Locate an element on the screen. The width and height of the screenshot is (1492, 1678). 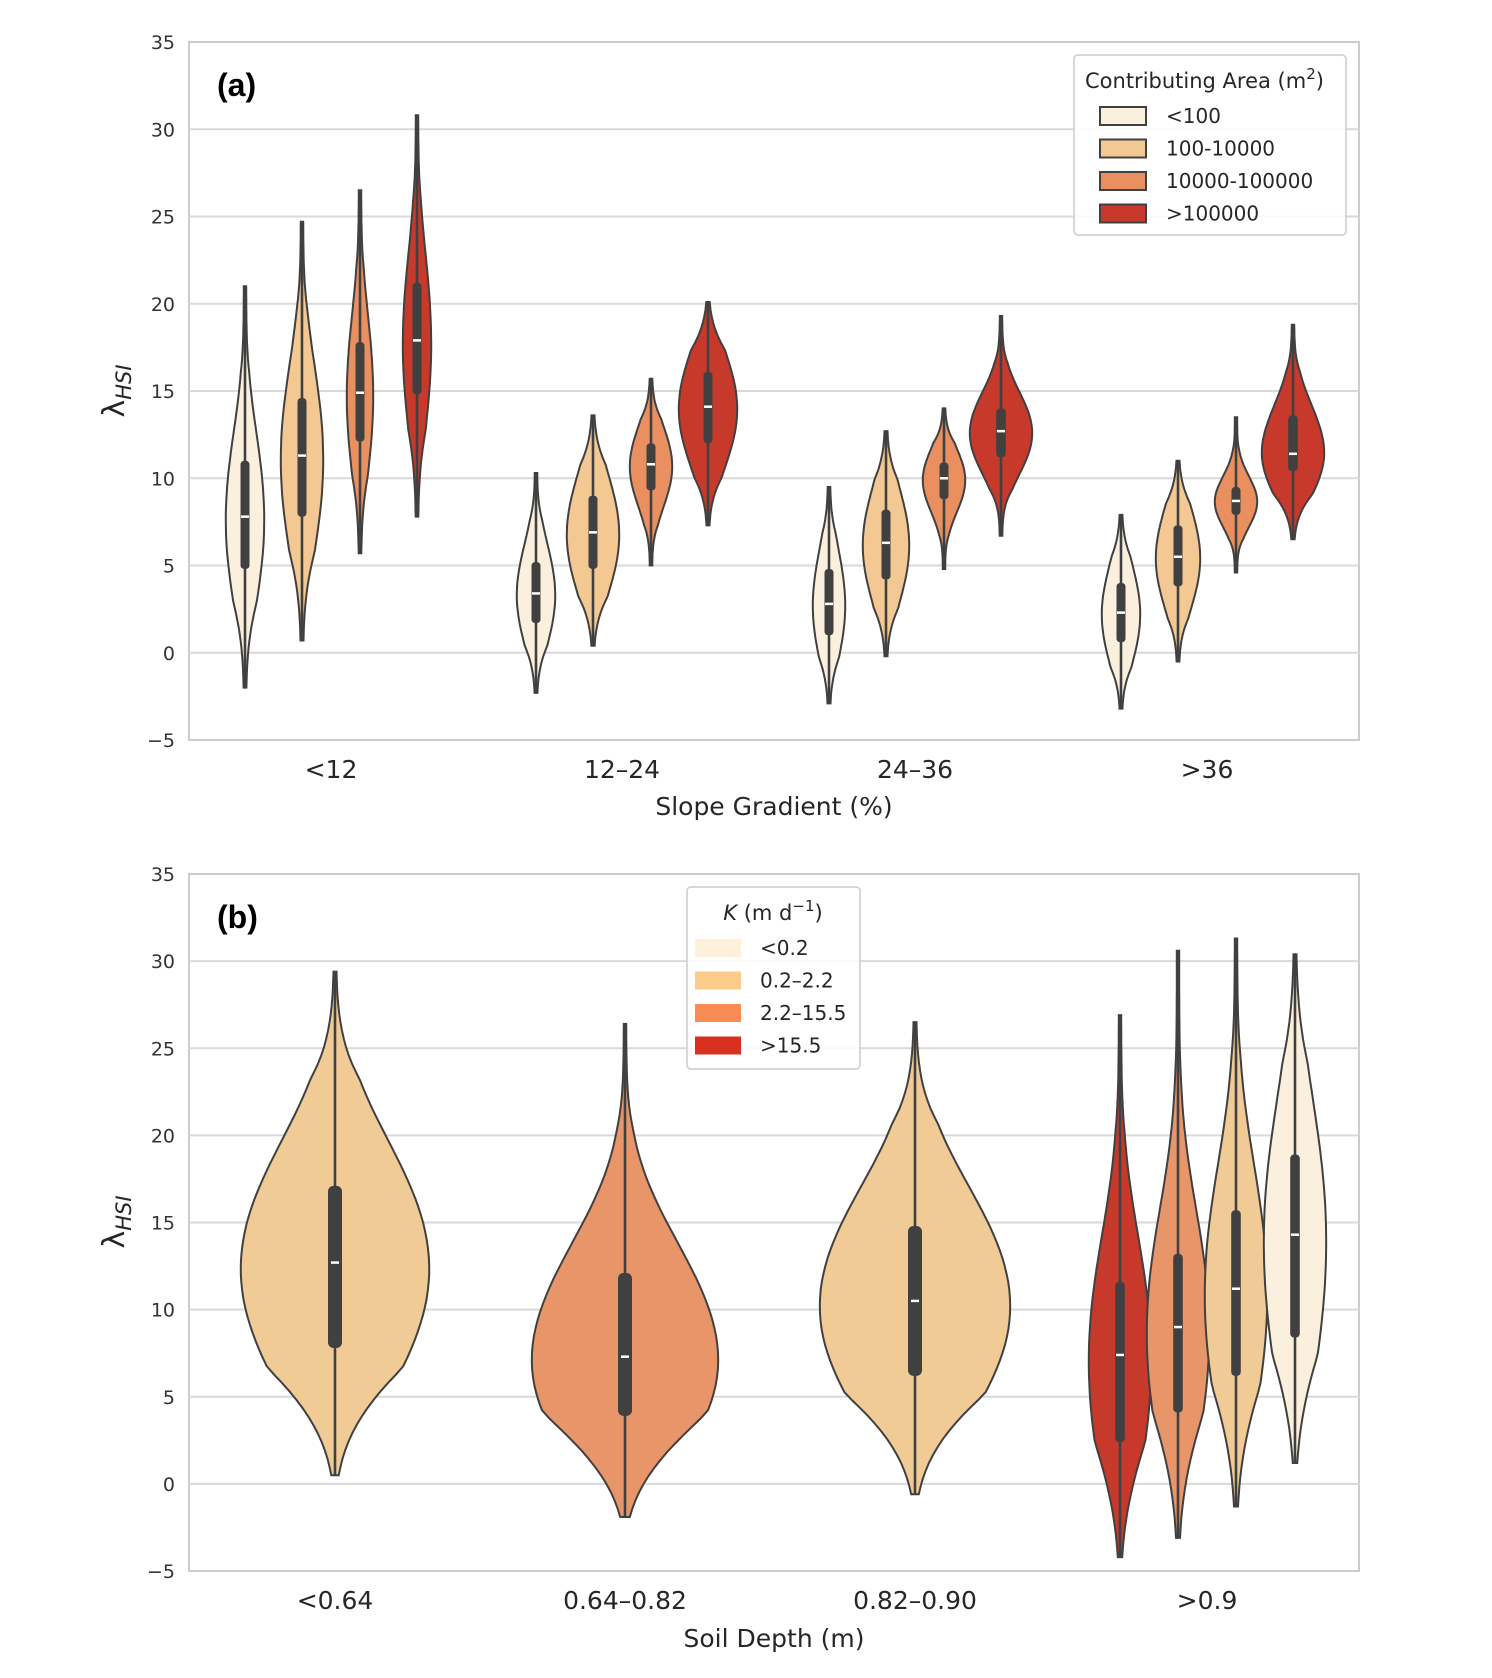
legend-label: 0.2–2.2 is located at coordinates (797, 981).